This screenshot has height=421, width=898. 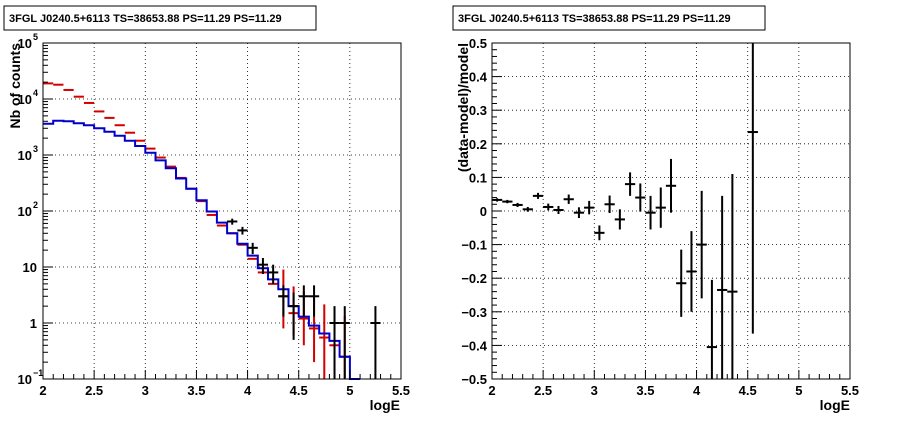 What do you see at coordinates (349, 390) in the screenshot?
I see `counts-x-tick-label: 5` at bounding box center [349, 390].